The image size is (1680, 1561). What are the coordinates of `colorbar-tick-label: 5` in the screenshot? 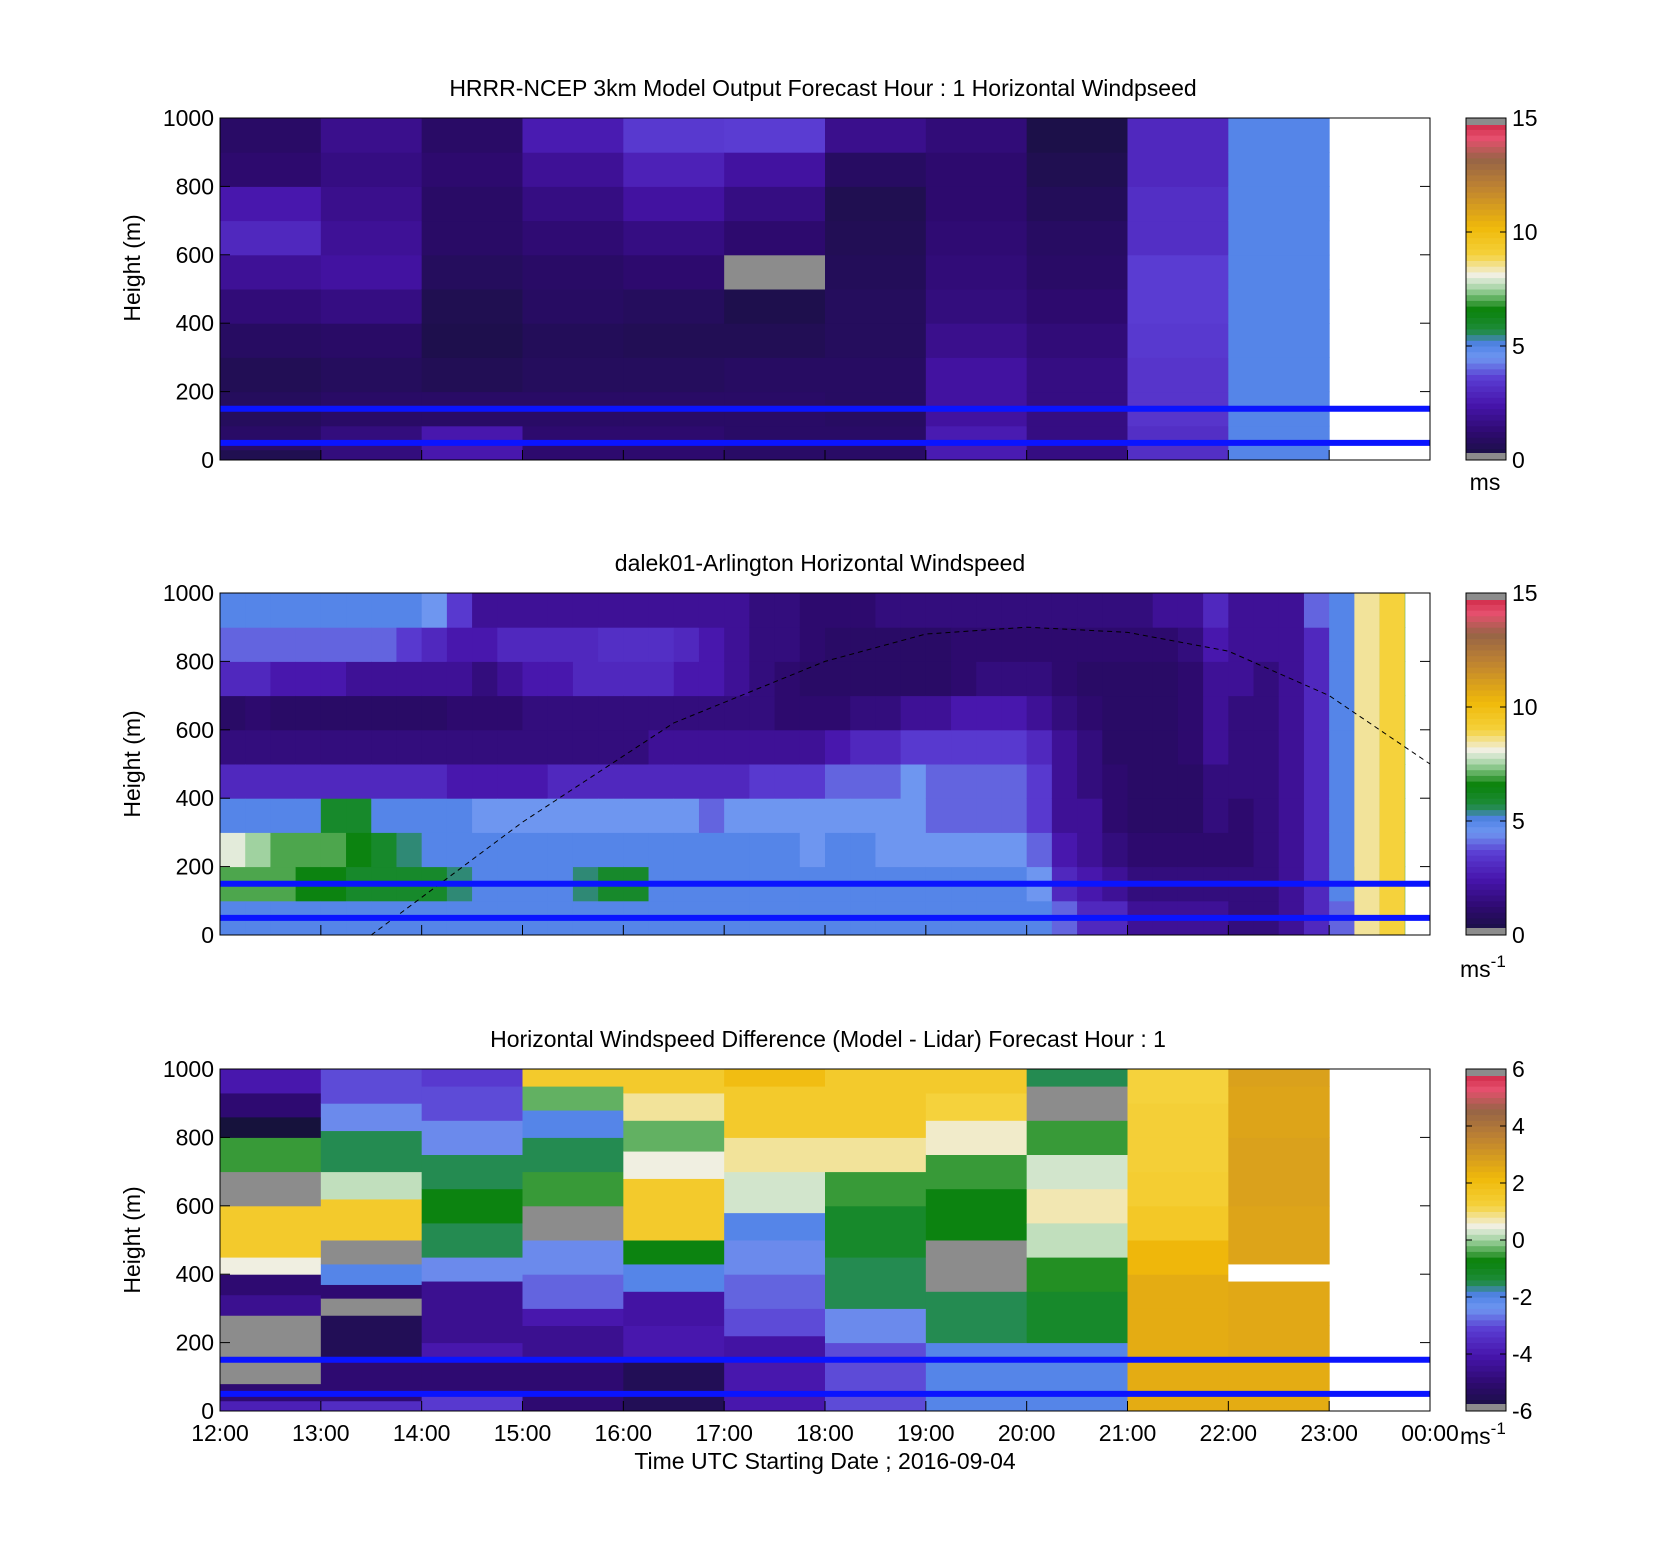 It's located at (1518, 346).